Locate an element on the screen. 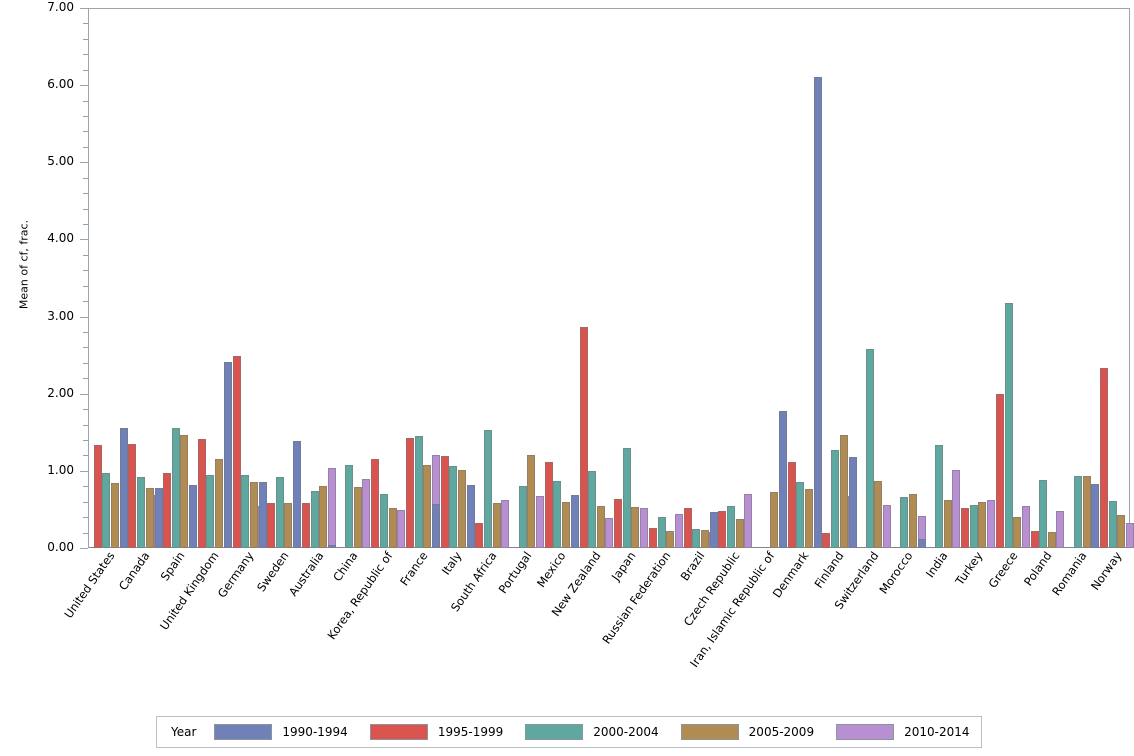  x-tick-label-text: Finland is located at coordinates (829, 570).